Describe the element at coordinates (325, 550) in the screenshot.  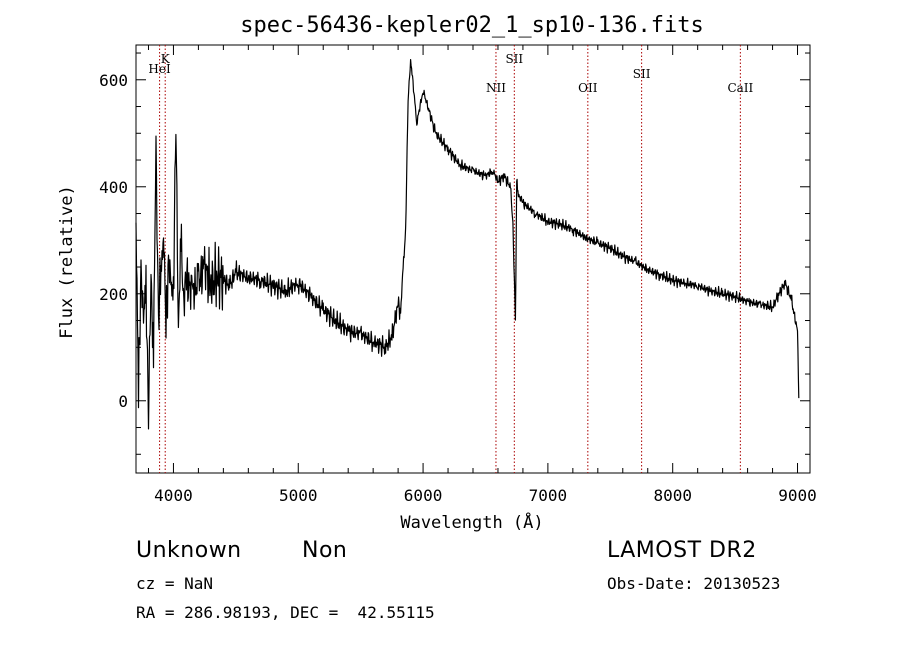
I see `object-subclass: Non` at that location.